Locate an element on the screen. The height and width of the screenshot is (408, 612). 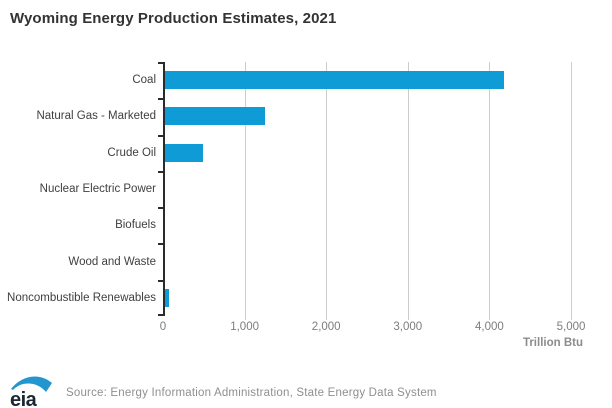
chart-row: Crude Oil is located at coordinates (306, 152).